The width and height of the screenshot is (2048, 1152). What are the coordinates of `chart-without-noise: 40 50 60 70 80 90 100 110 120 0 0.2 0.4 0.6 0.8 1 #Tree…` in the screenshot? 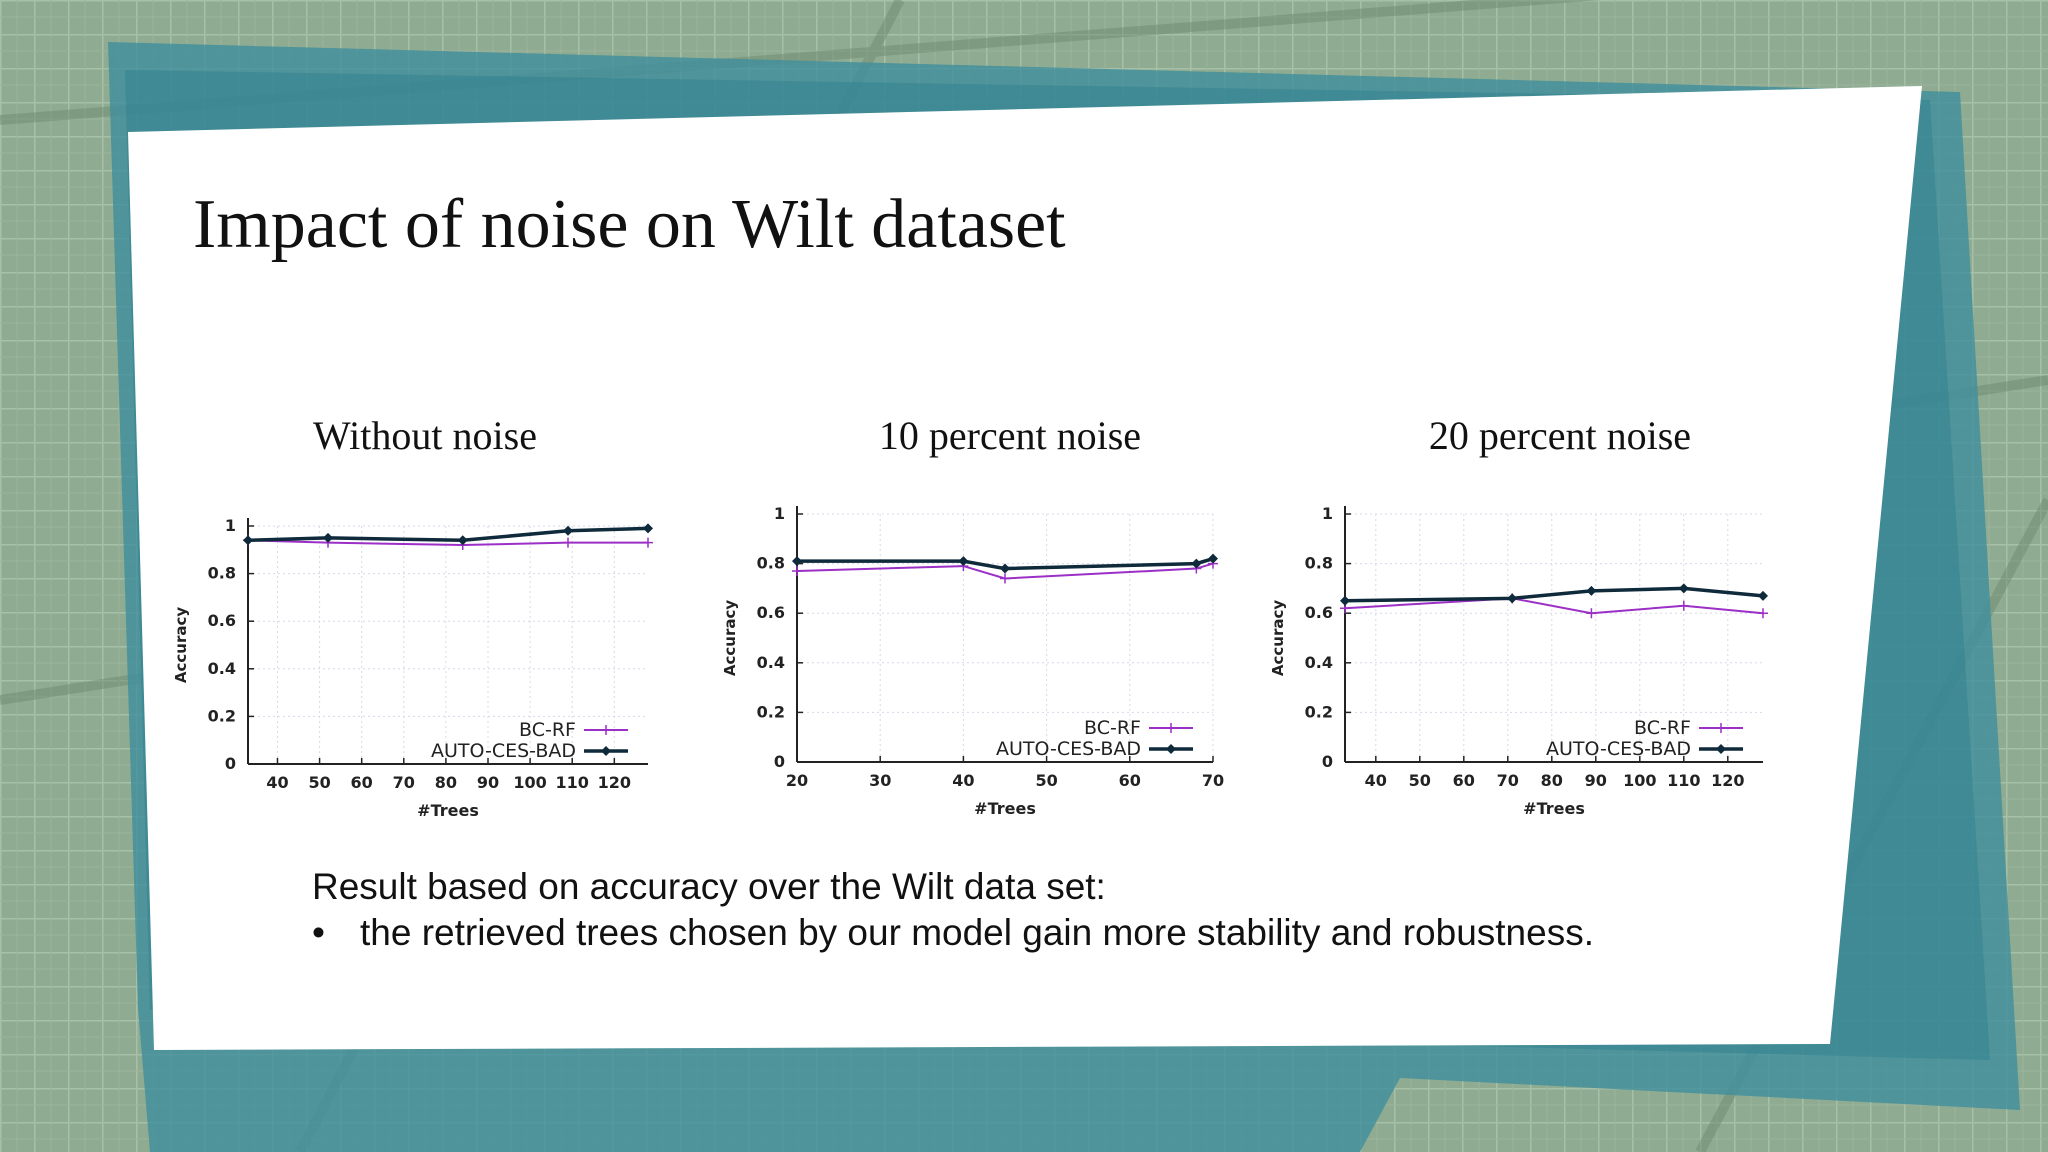 It's located at (412, 668).